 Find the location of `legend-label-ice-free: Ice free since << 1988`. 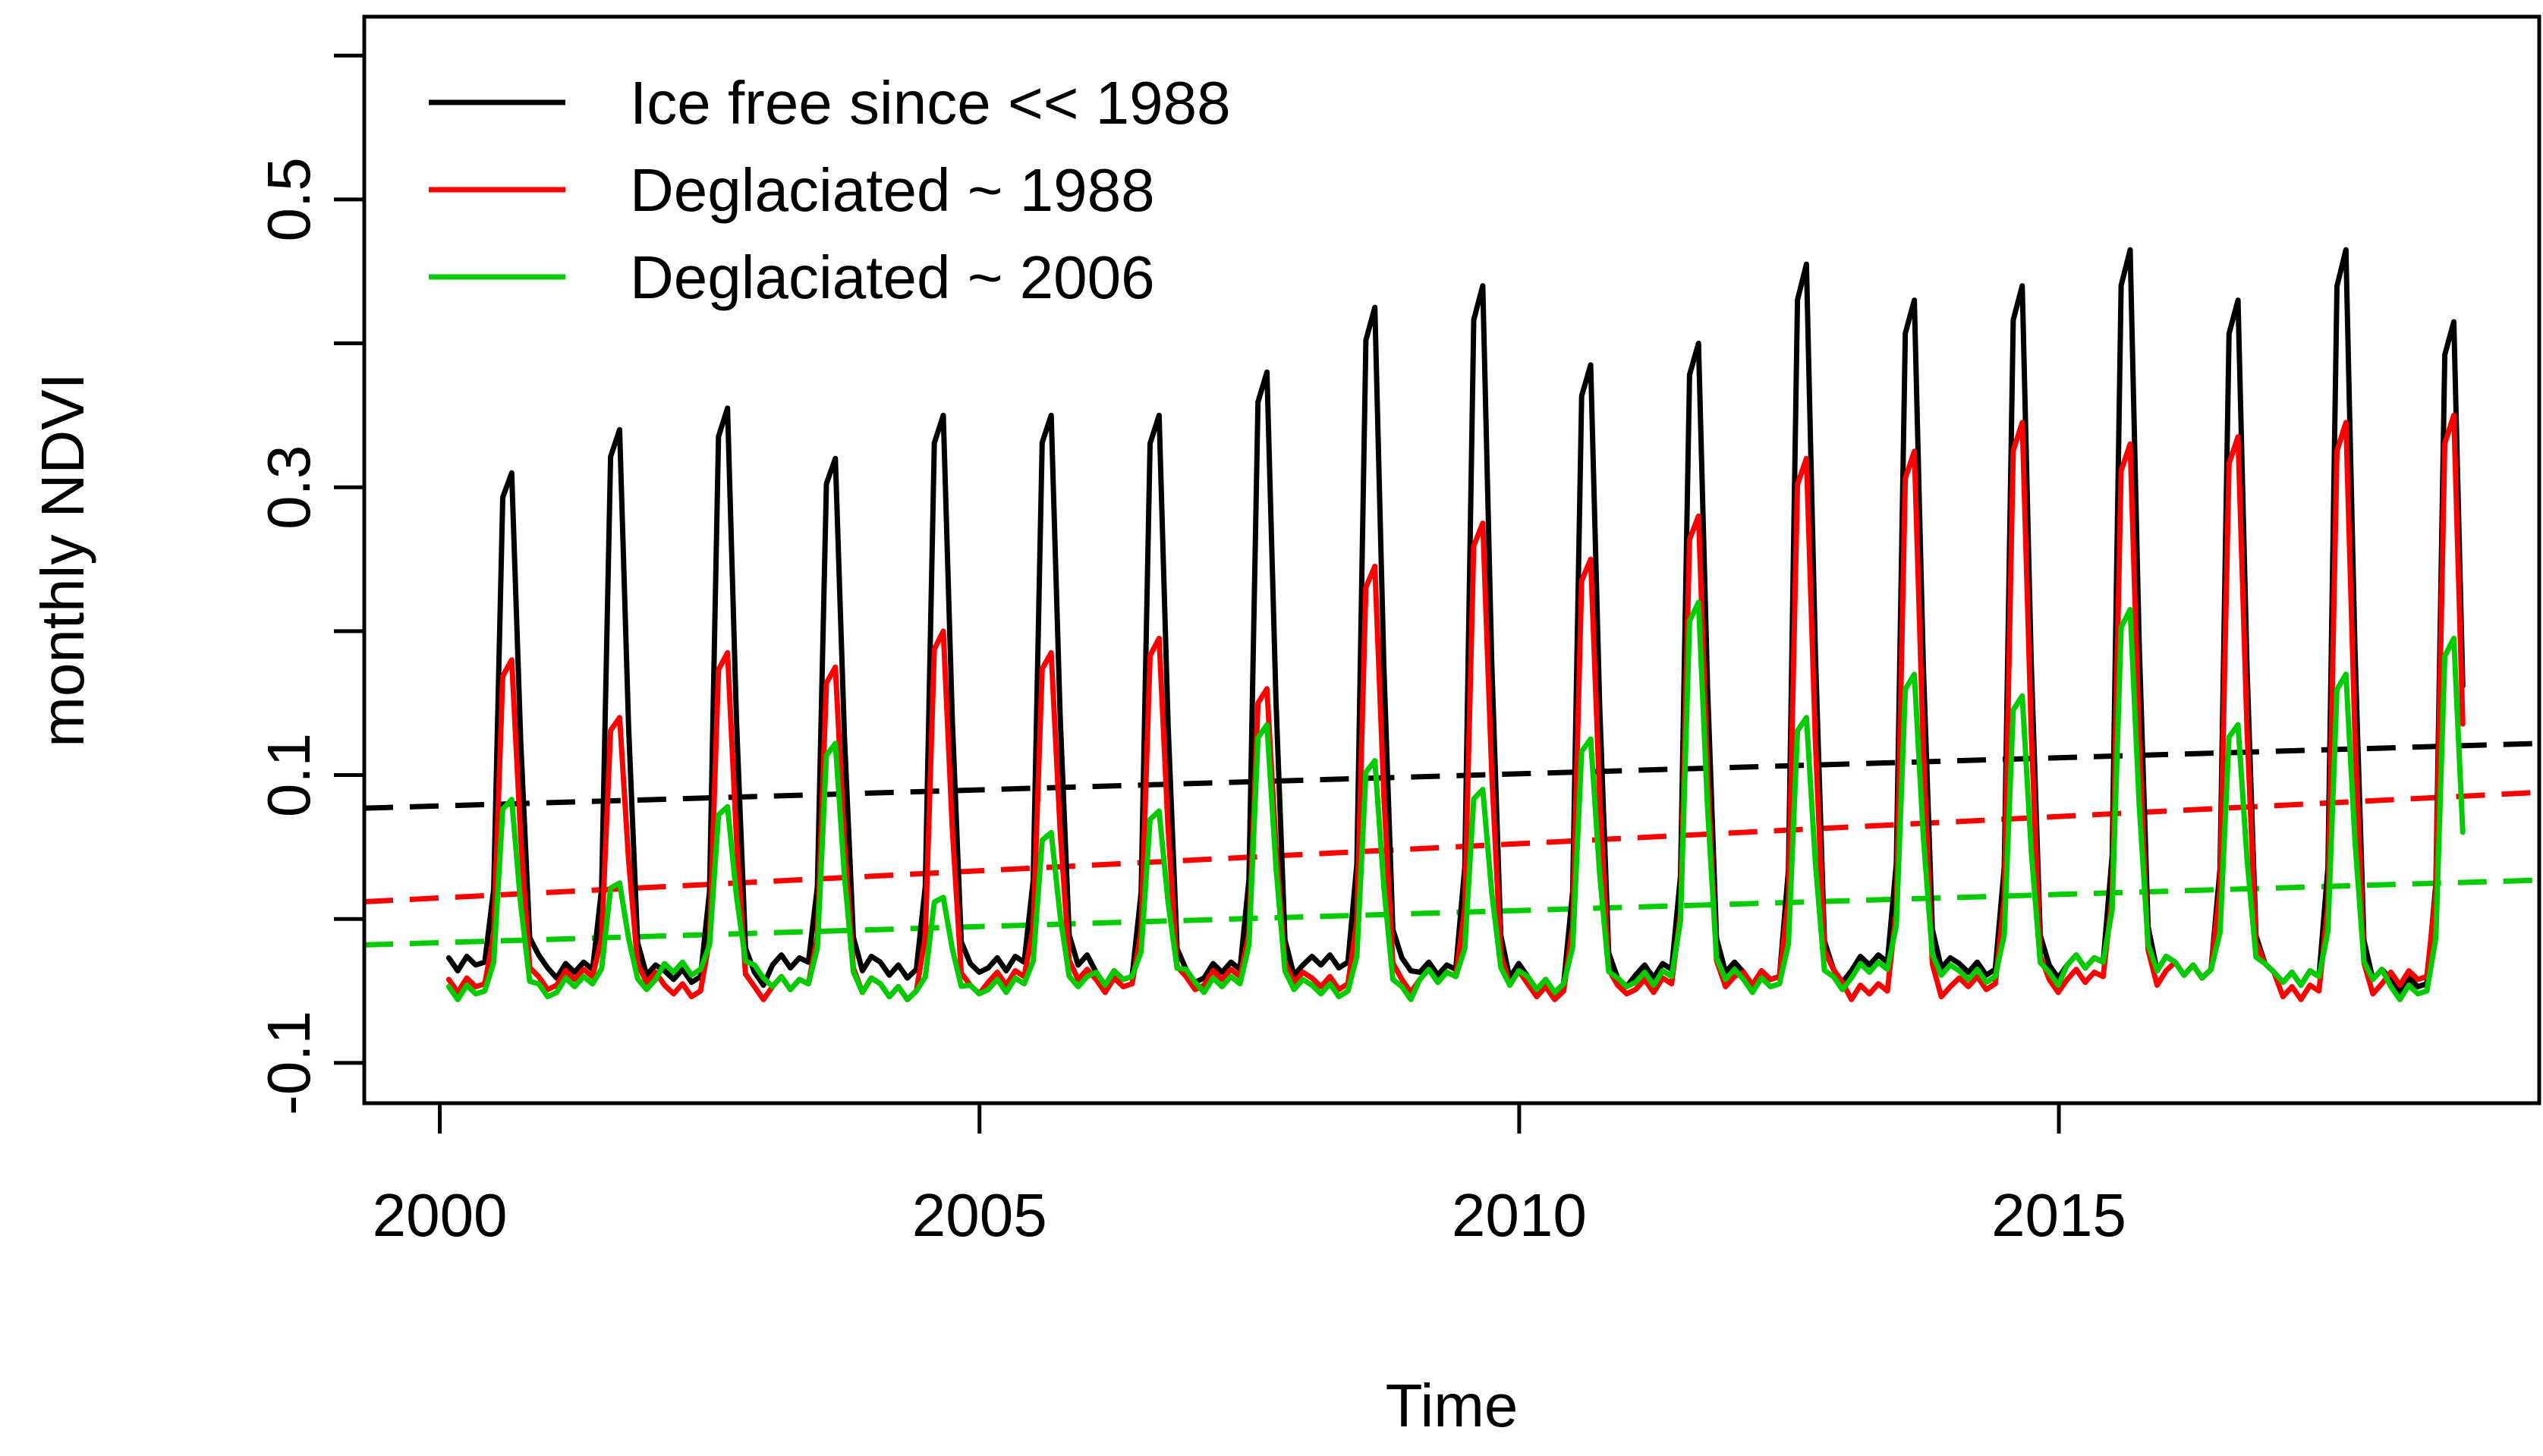

legend-label-ice-free: Ice free since << 1988 is located at coordinates (930, 103).